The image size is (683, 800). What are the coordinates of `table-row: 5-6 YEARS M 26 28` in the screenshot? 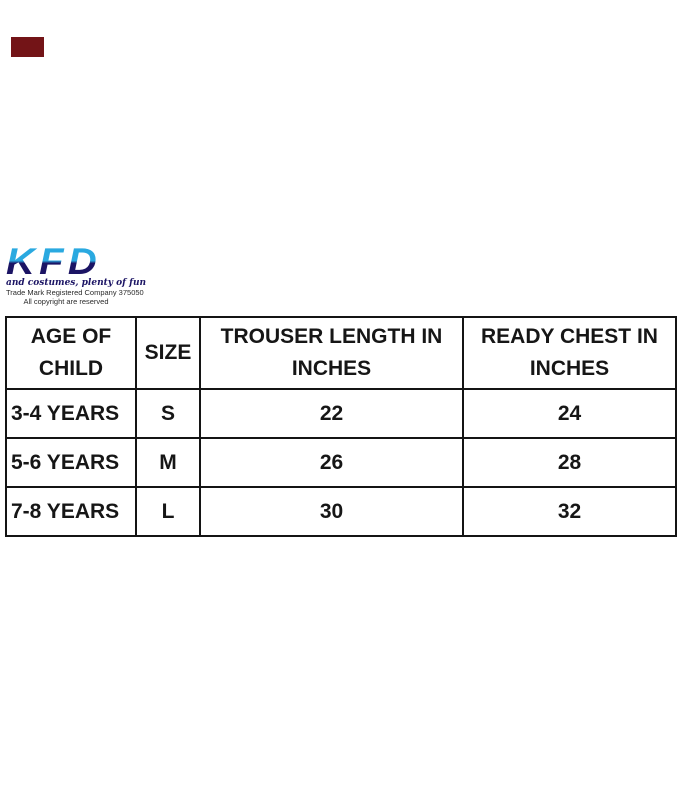 It's located at (341, 462).